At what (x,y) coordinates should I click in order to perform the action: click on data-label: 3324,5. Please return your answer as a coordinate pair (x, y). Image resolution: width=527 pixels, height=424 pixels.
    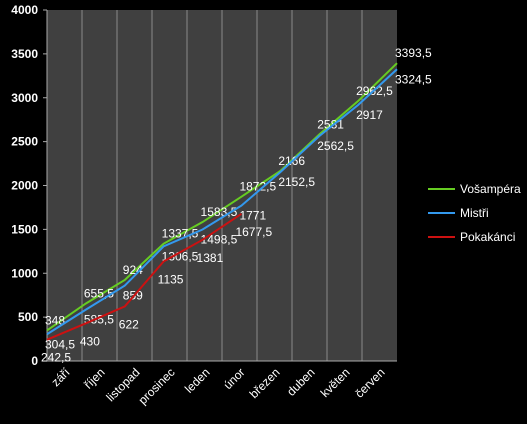
    Looking at the image, I should click on (413, 79).